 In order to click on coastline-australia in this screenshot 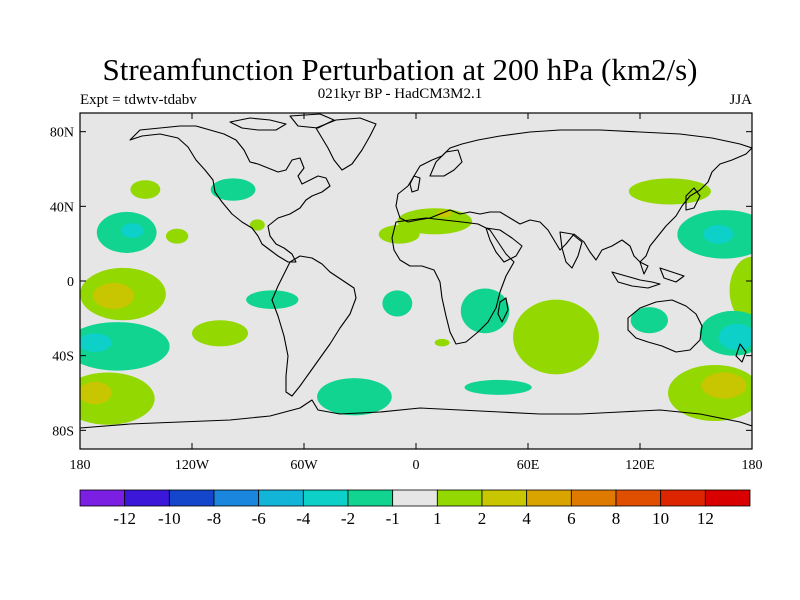, I will do `click(665, 326)`.